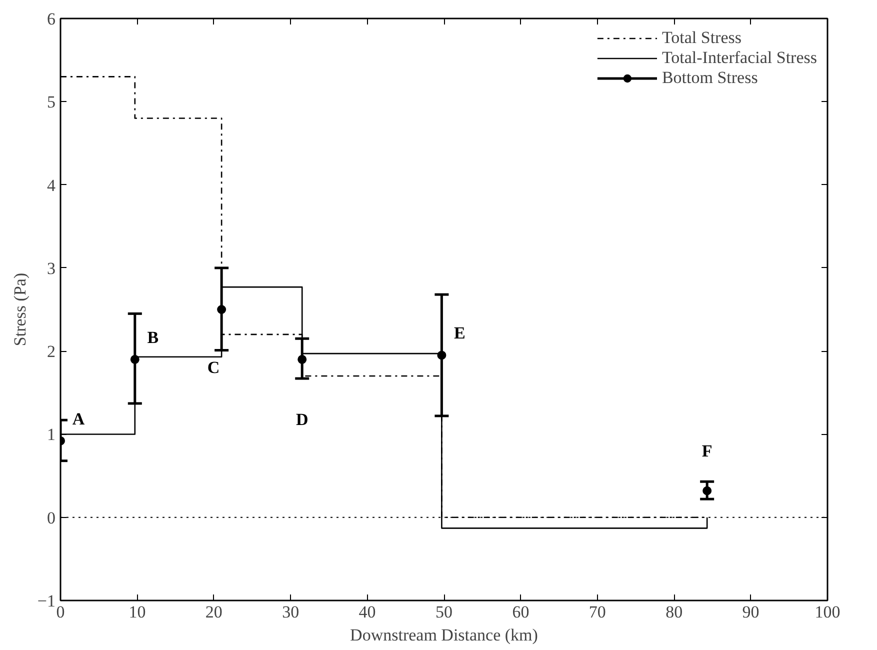  Describe the element at coordinates (521, 612) in the screenshot. I see `x-tick-label: 60` at that location.